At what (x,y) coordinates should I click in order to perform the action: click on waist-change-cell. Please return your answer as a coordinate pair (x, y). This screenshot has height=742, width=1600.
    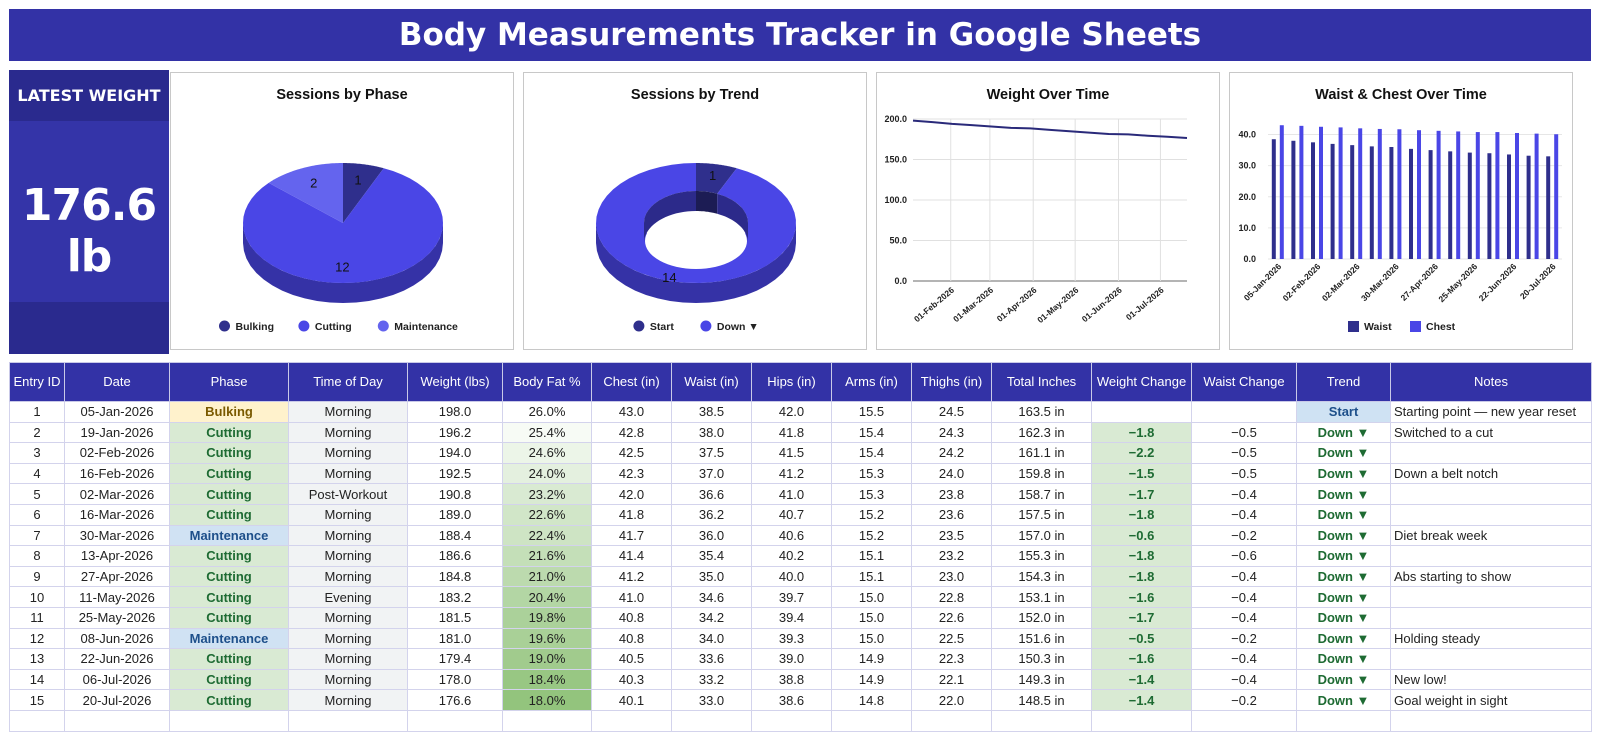
    Looking at the image, I should click on (1244, 412).